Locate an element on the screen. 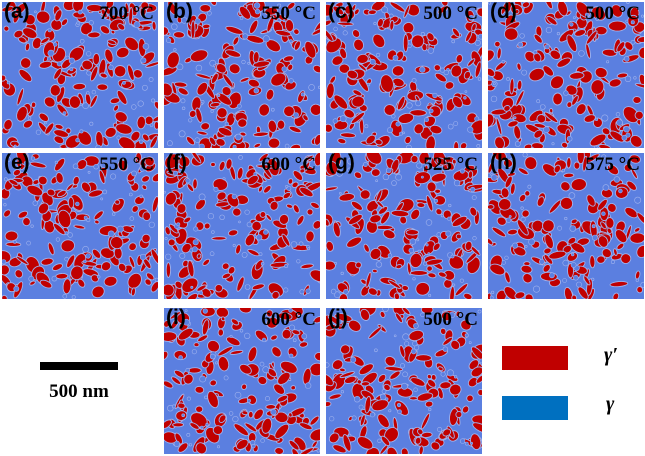 The image size is (645, 456). panel-label: (e) is located at coordinates (17, 163).